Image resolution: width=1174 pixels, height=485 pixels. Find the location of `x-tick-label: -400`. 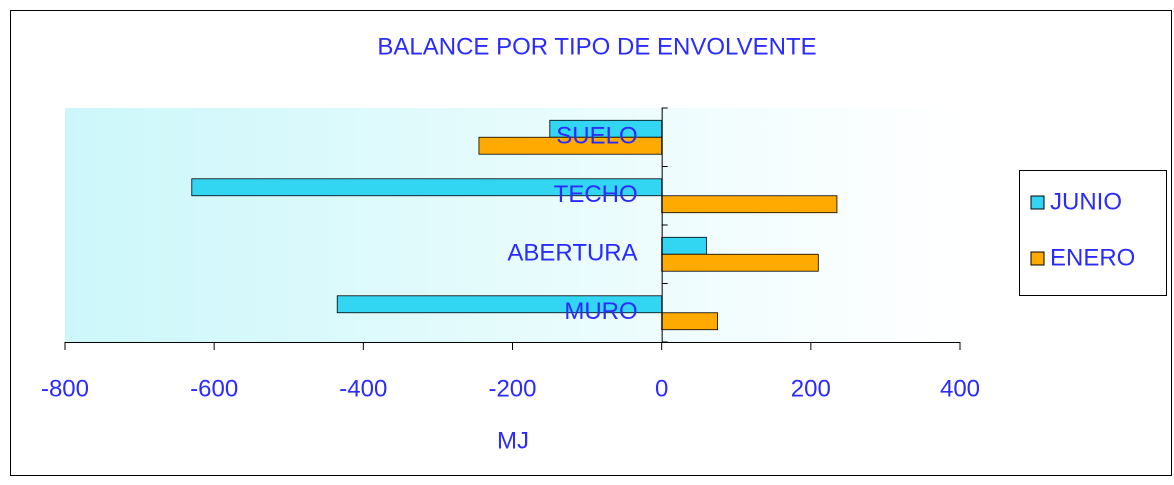

x-tick-label: -400 is located at coordinates (363, 388).